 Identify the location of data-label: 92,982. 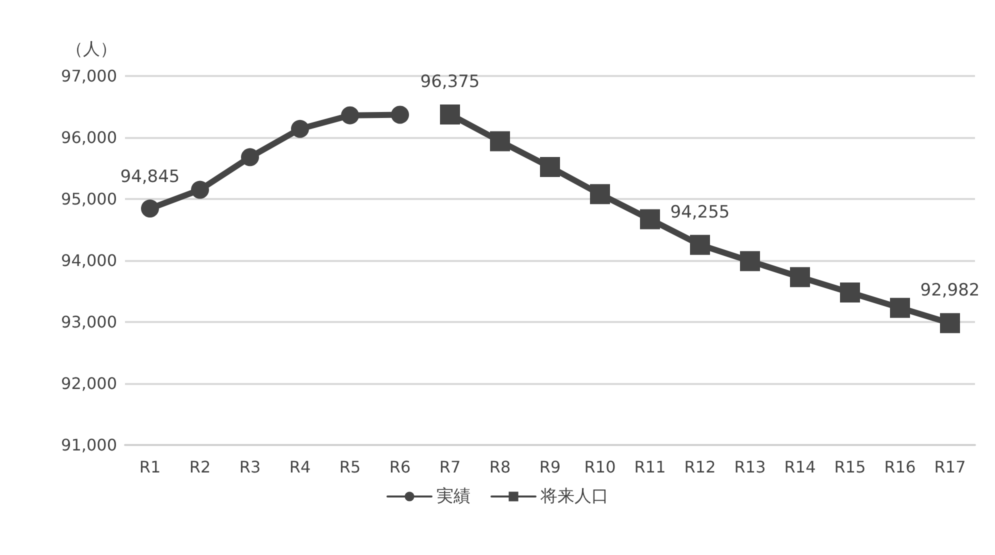
(950, 290).